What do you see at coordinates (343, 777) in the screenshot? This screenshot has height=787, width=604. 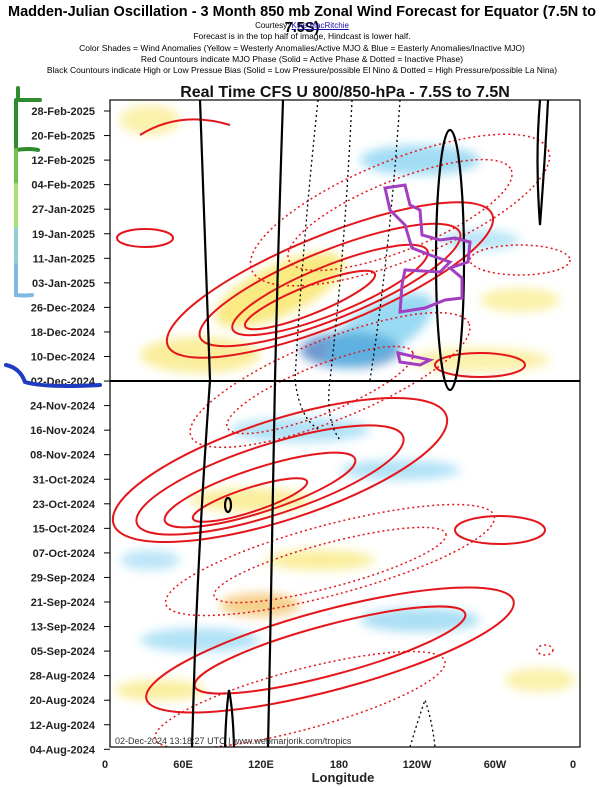 I see `x-axis-label: Longitude` at bounding box center [343, 777].